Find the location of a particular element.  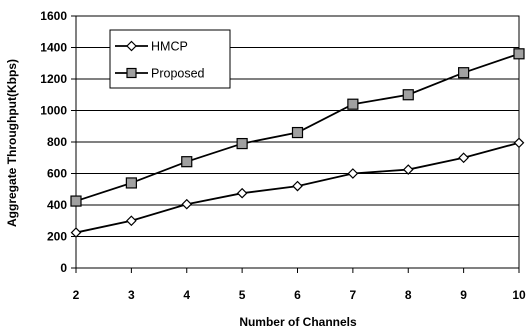

y-tick-label: 0 is located at coordinates (63, 268).